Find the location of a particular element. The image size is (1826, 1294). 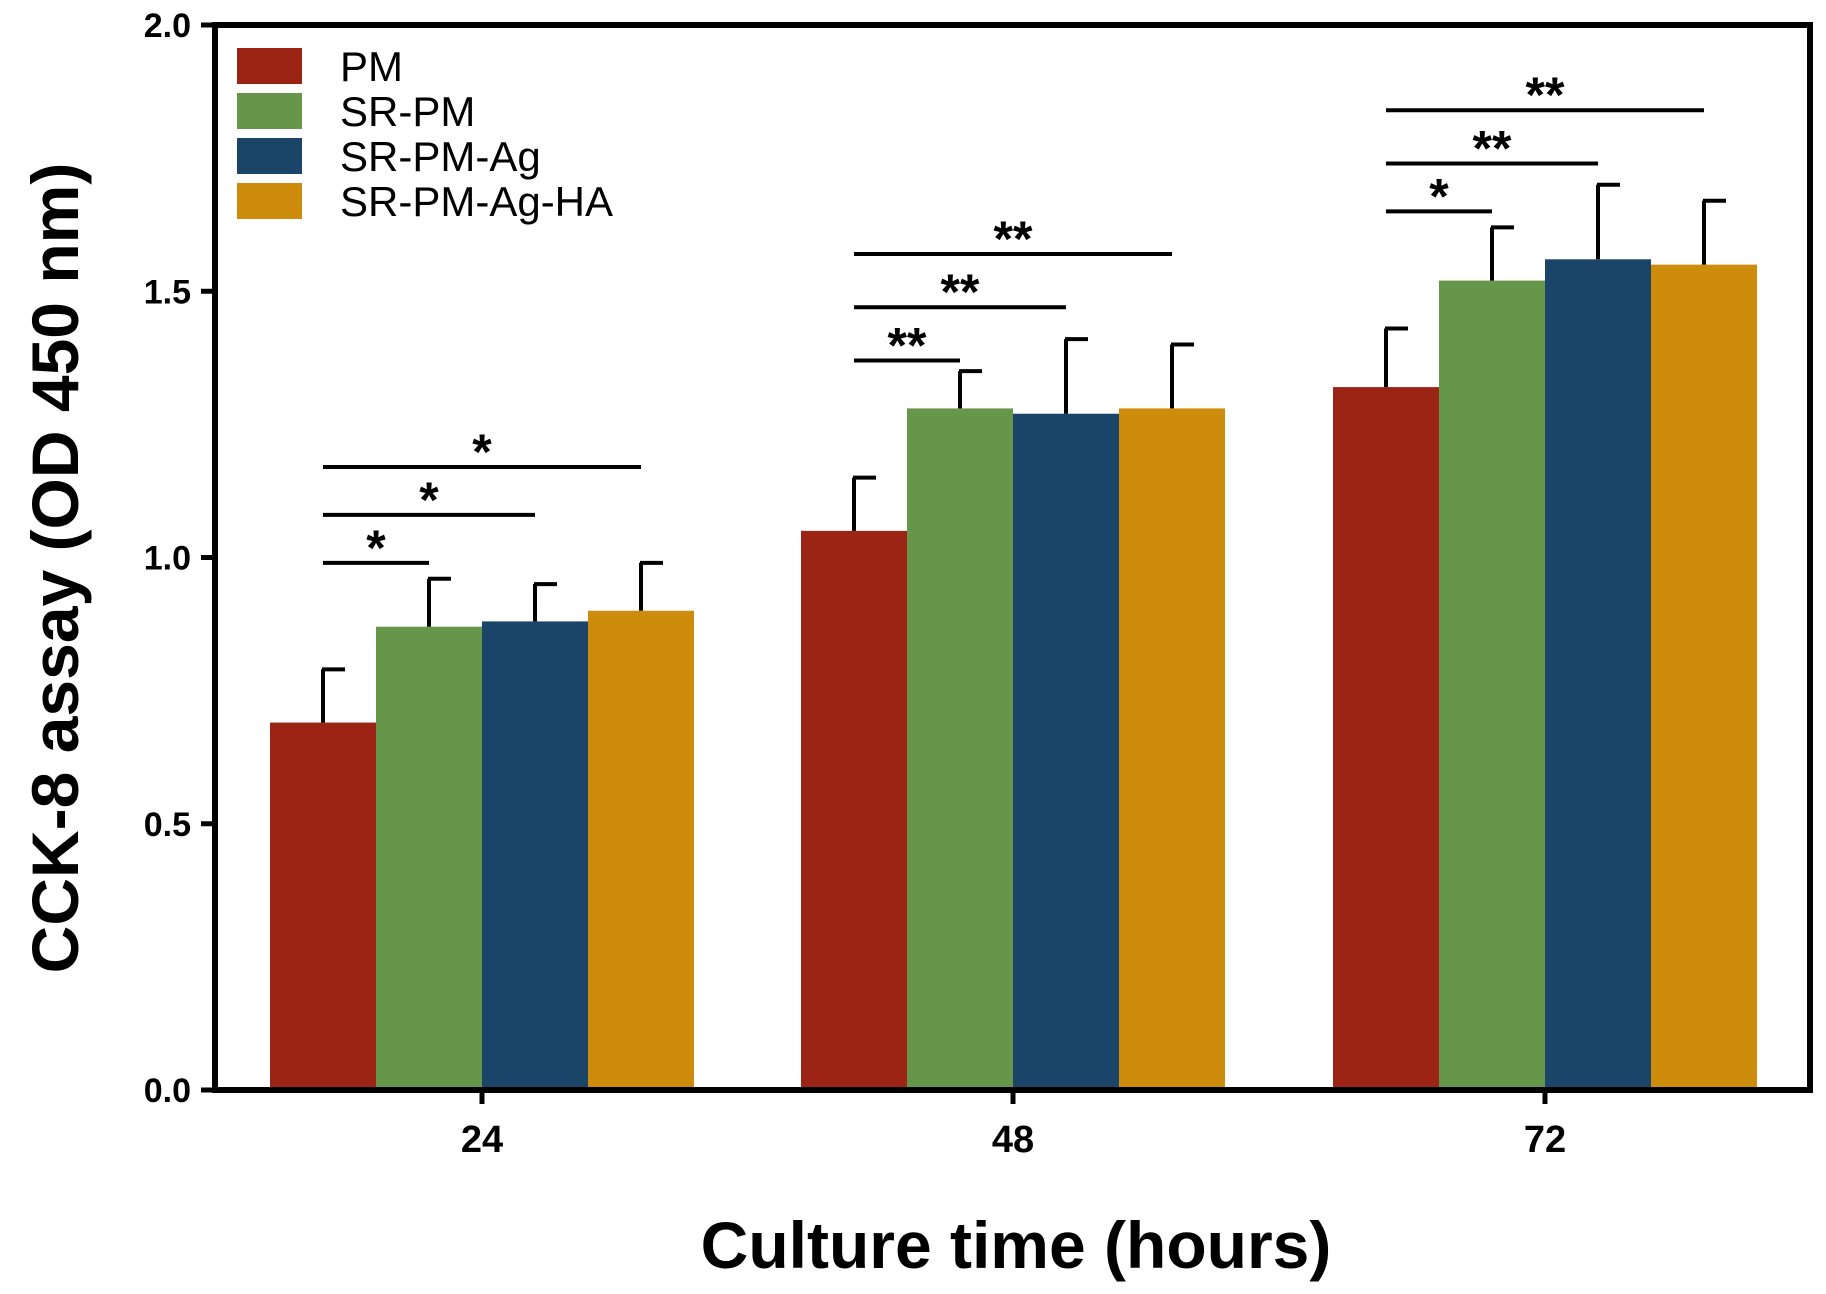

x-axis-title: Culture time (hours) is located at coordinates (1016, 1245).